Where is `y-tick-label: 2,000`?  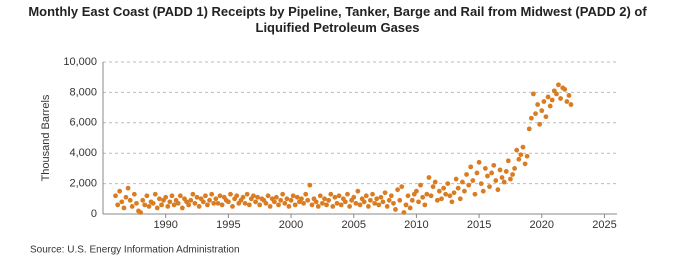 y-tick-label: 2,000 is located at coordinates (83, 184).